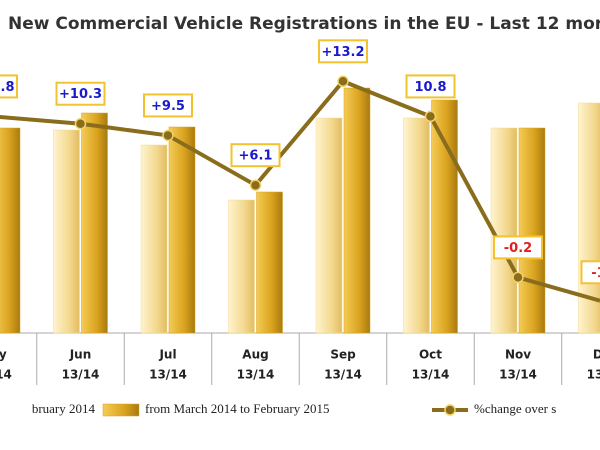  What do you see at coordinates (343, 355) in the screenshot?
I see `x-tick-label: Sep` at bounding box center [343, 355].